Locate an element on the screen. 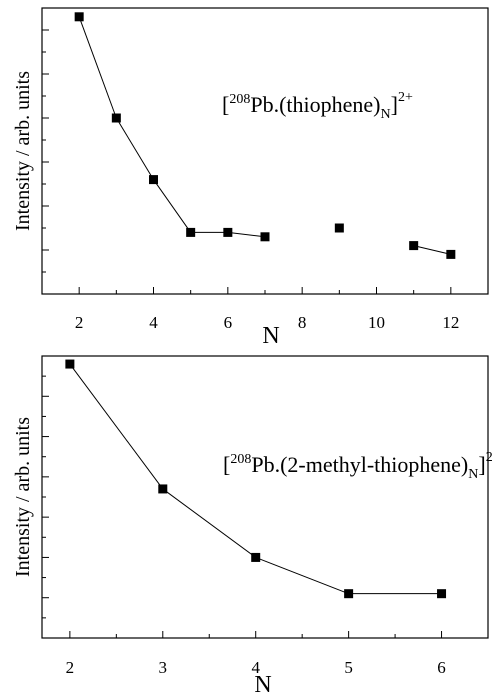  annotation-species: Pb.(thiophene) is located at coordinates (315, 104).